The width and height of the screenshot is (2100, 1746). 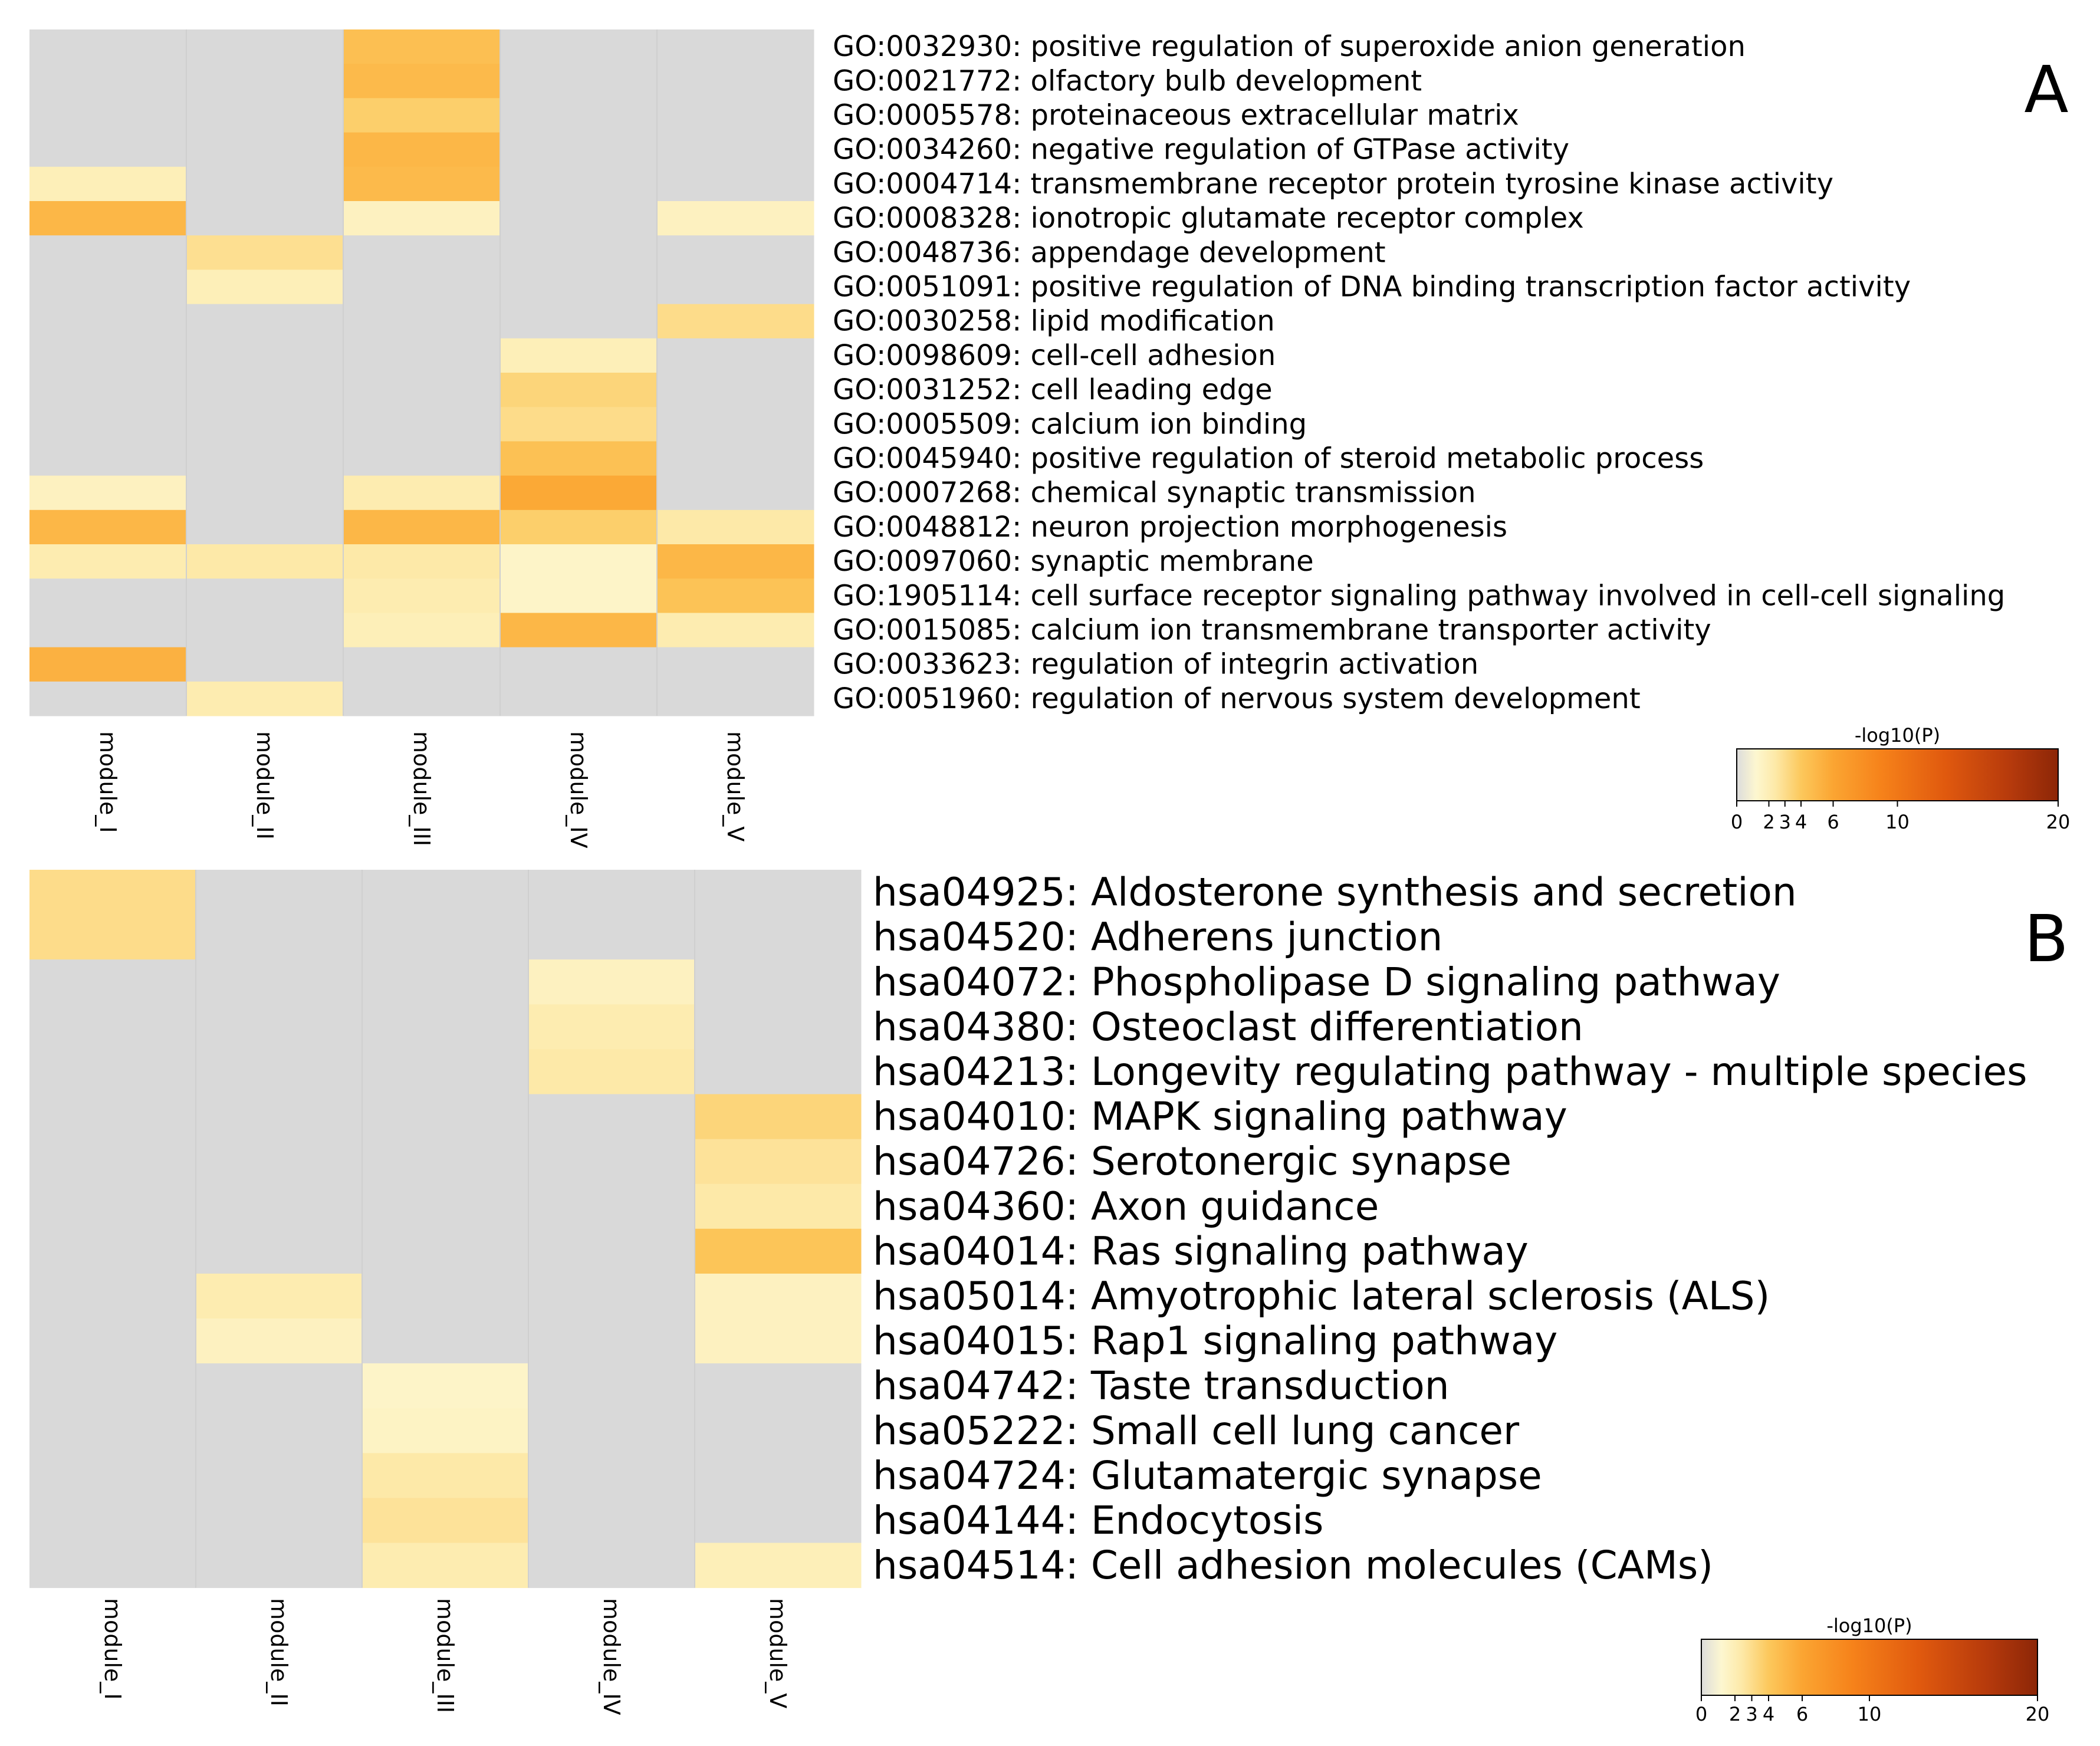 I want to click on row-label: hsa04520: Adherens junction, so click(x=1157, y=937).